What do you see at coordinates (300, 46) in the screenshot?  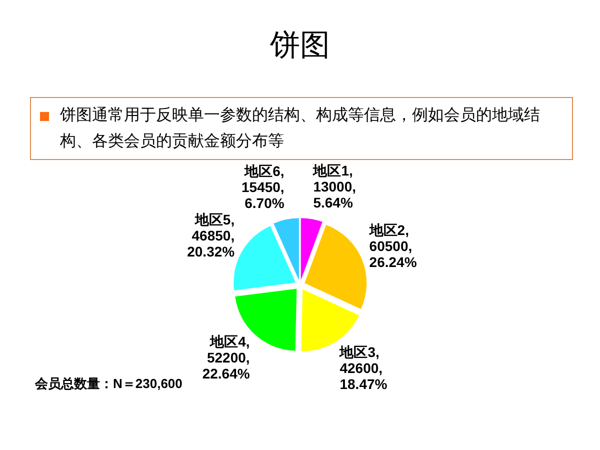 I see `title: 饼图` at bounding box center [300, 46].